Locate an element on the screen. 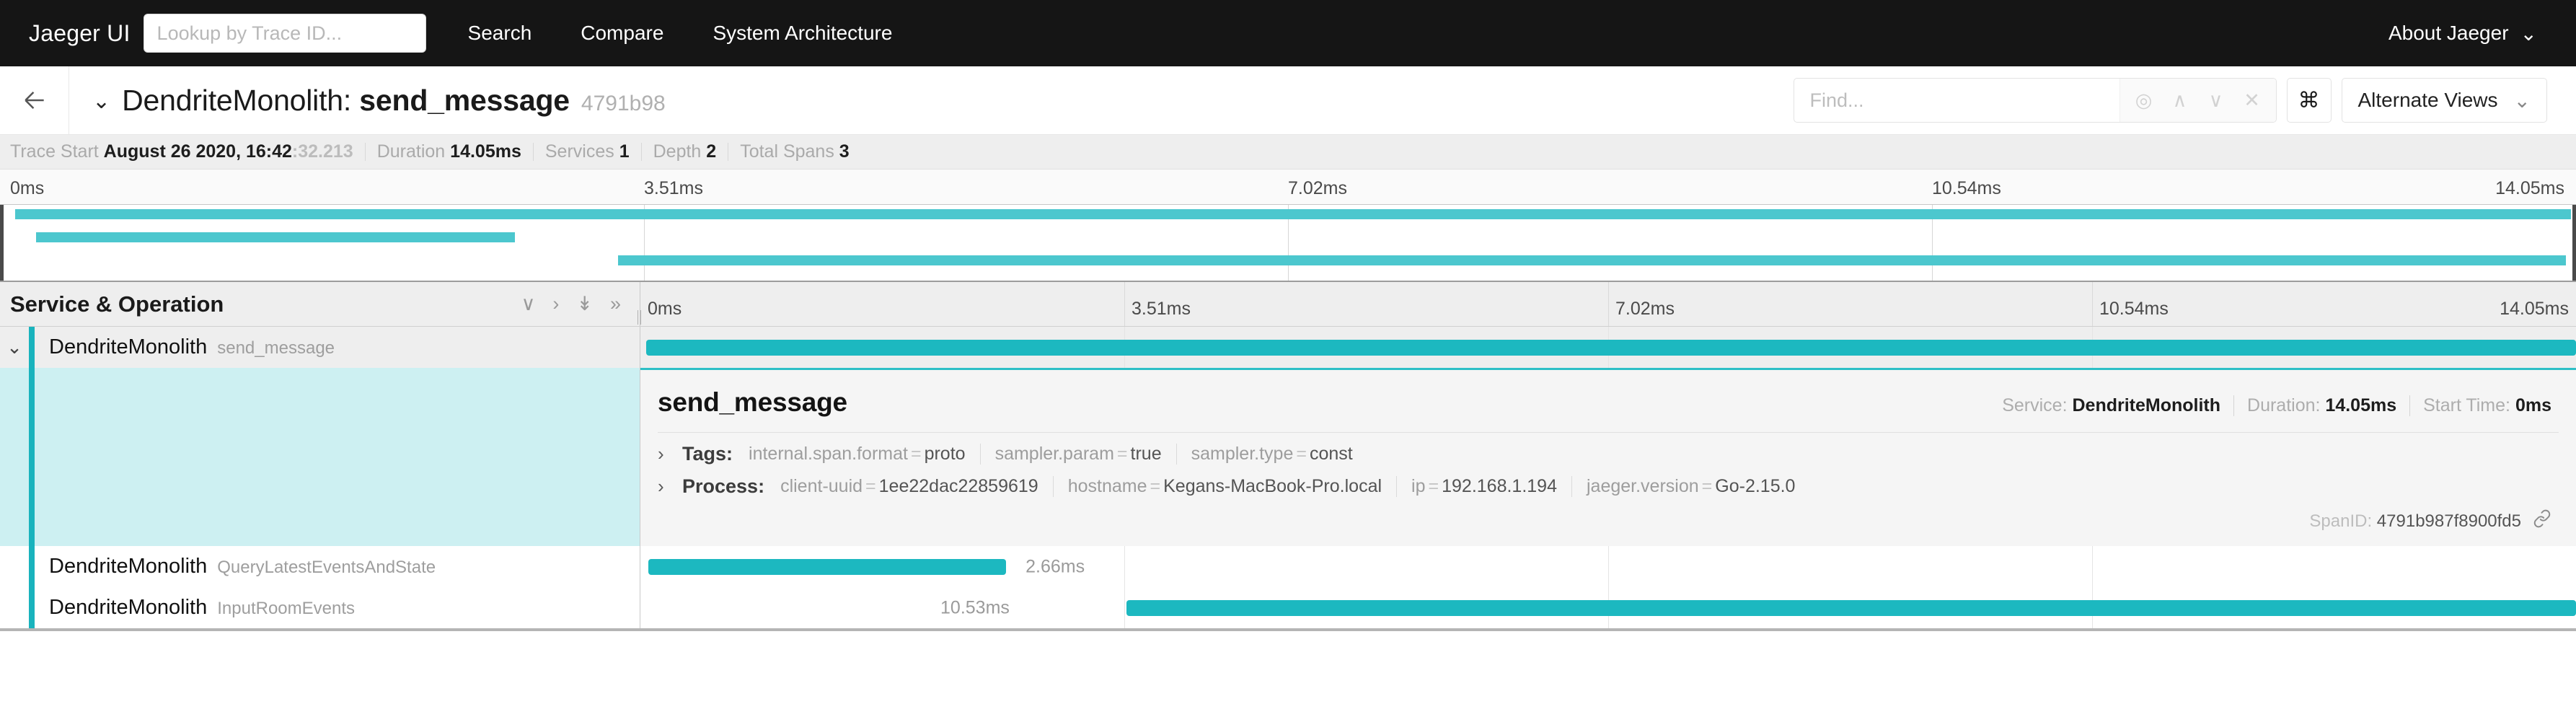 This screenshot has height=704, width=2576. nav-link-compare: Compare is located at coordinates (622, 33).